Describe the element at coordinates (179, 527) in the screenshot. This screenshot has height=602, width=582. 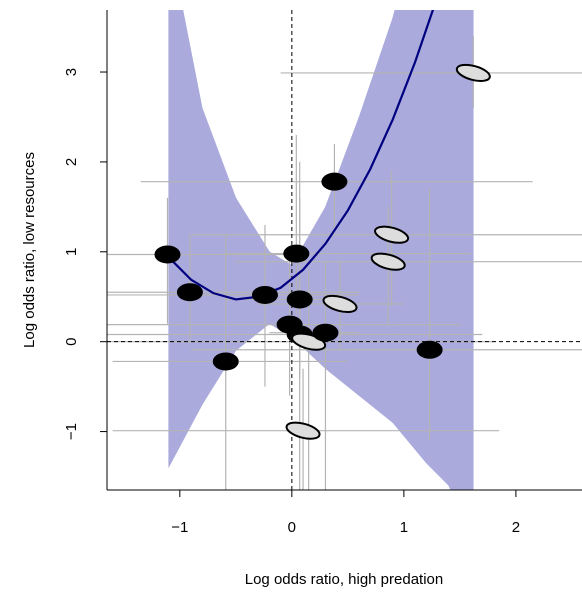
I see `x-tick-label: −1` at that location.